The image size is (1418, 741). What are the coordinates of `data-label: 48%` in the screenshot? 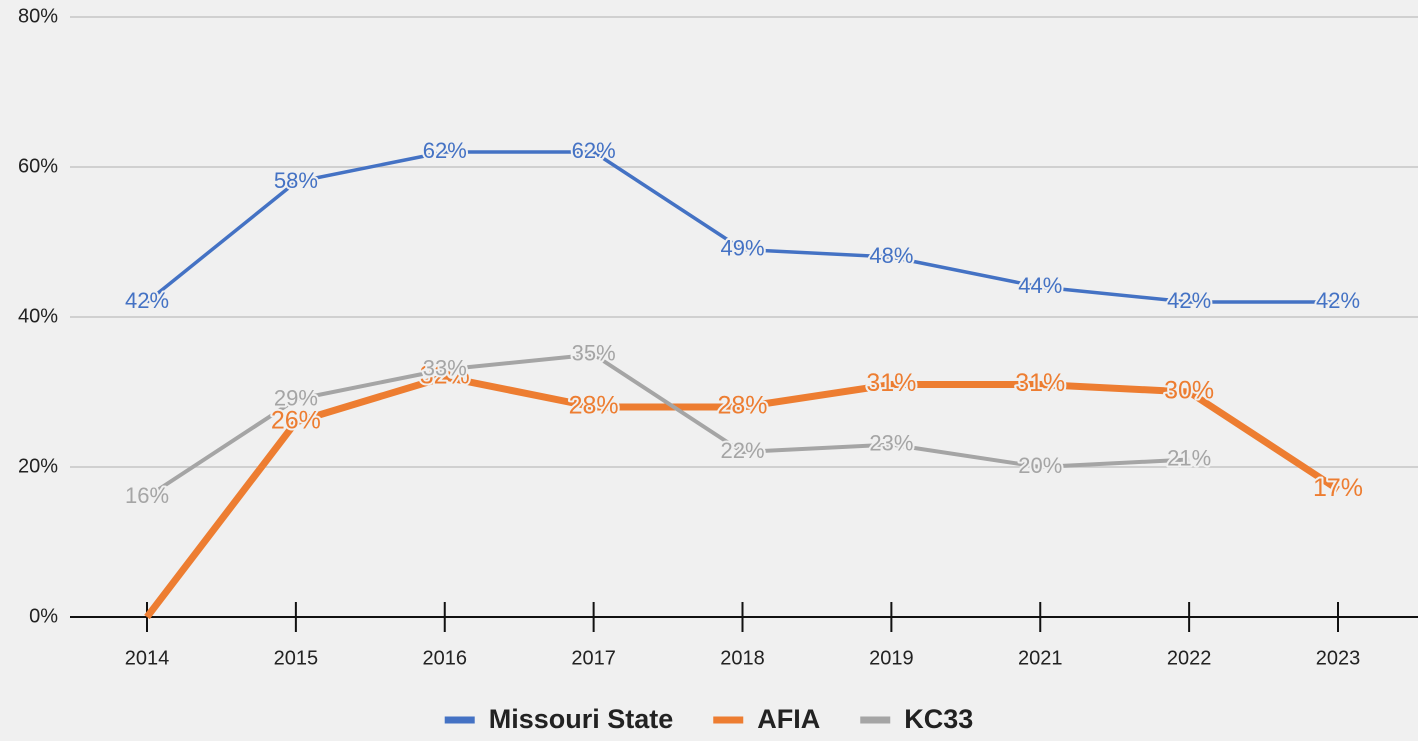 It's located at (891, 255).